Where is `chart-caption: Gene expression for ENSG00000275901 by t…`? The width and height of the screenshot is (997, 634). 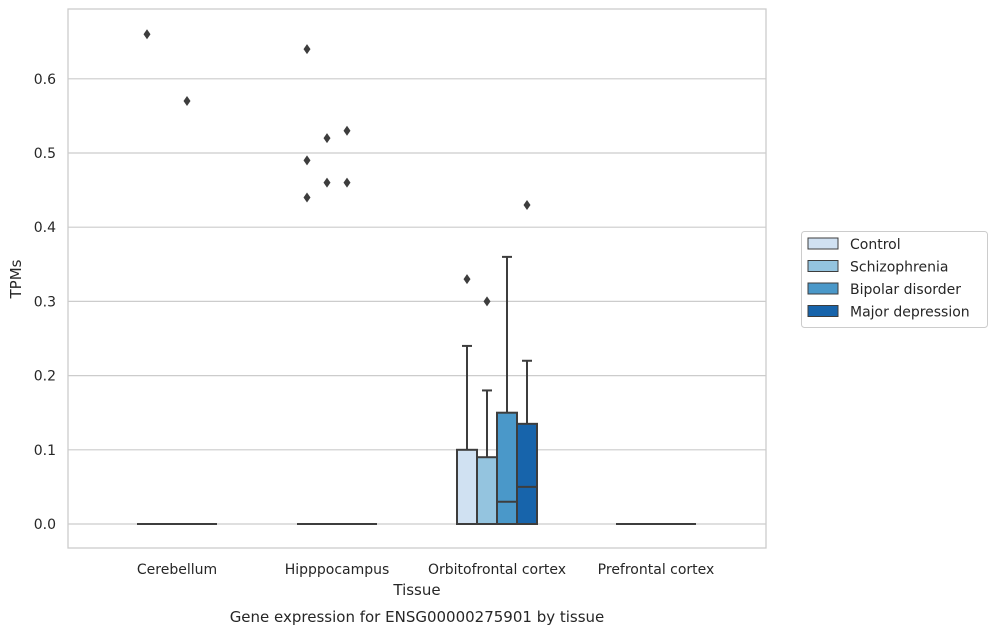
chart-caption: Gene expression for ENSG00000275901 by t… is located at coordinates (417, 617).